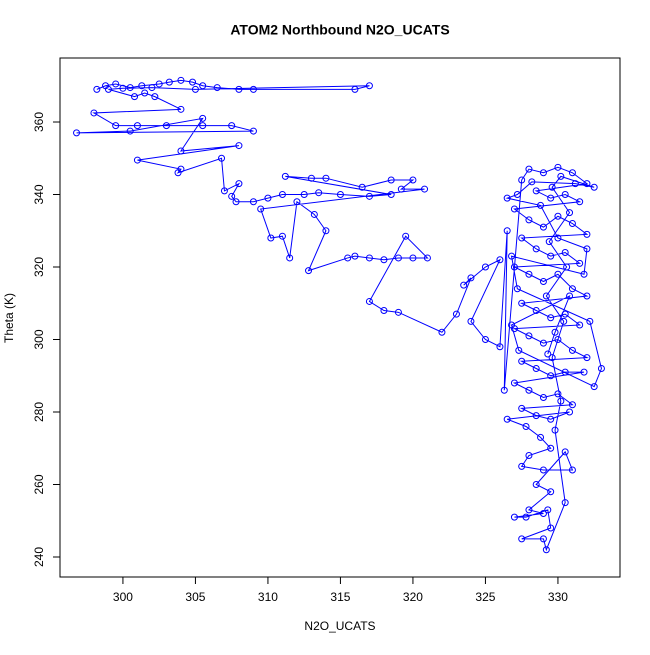 This screenshot has width=650, height=655. I want to click on y-tick-label: 320, so click(39, 267).